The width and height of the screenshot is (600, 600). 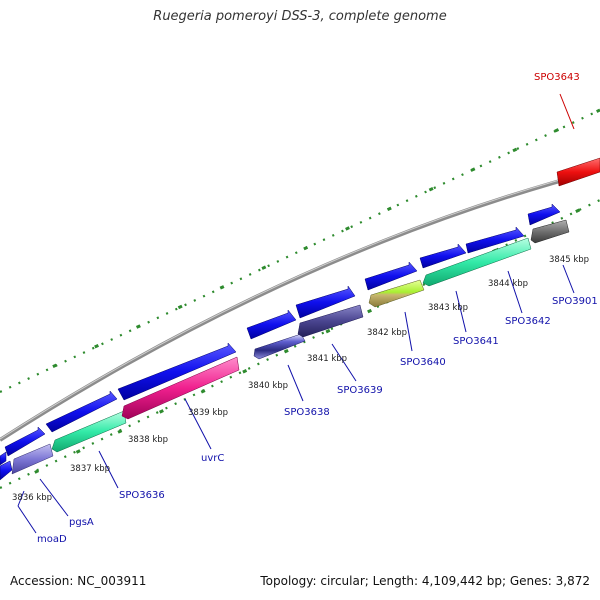 What do you see at coordinates (557, 77) in the screenshot?
I see `gene-label-SPO3643: SPO3643` at bounding box center [557, 77].